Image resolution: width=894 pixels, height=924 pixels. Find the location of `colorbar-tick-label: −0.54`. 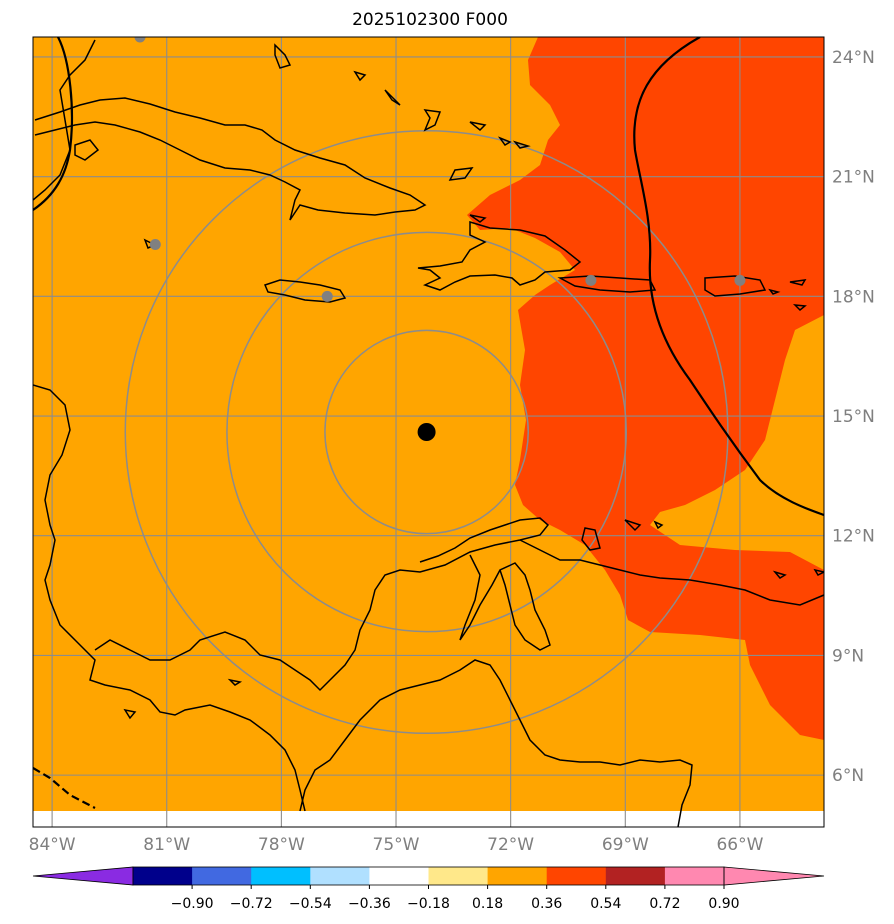

colorbar-tick-label: −0.54 is located at coordinates (310, 904).